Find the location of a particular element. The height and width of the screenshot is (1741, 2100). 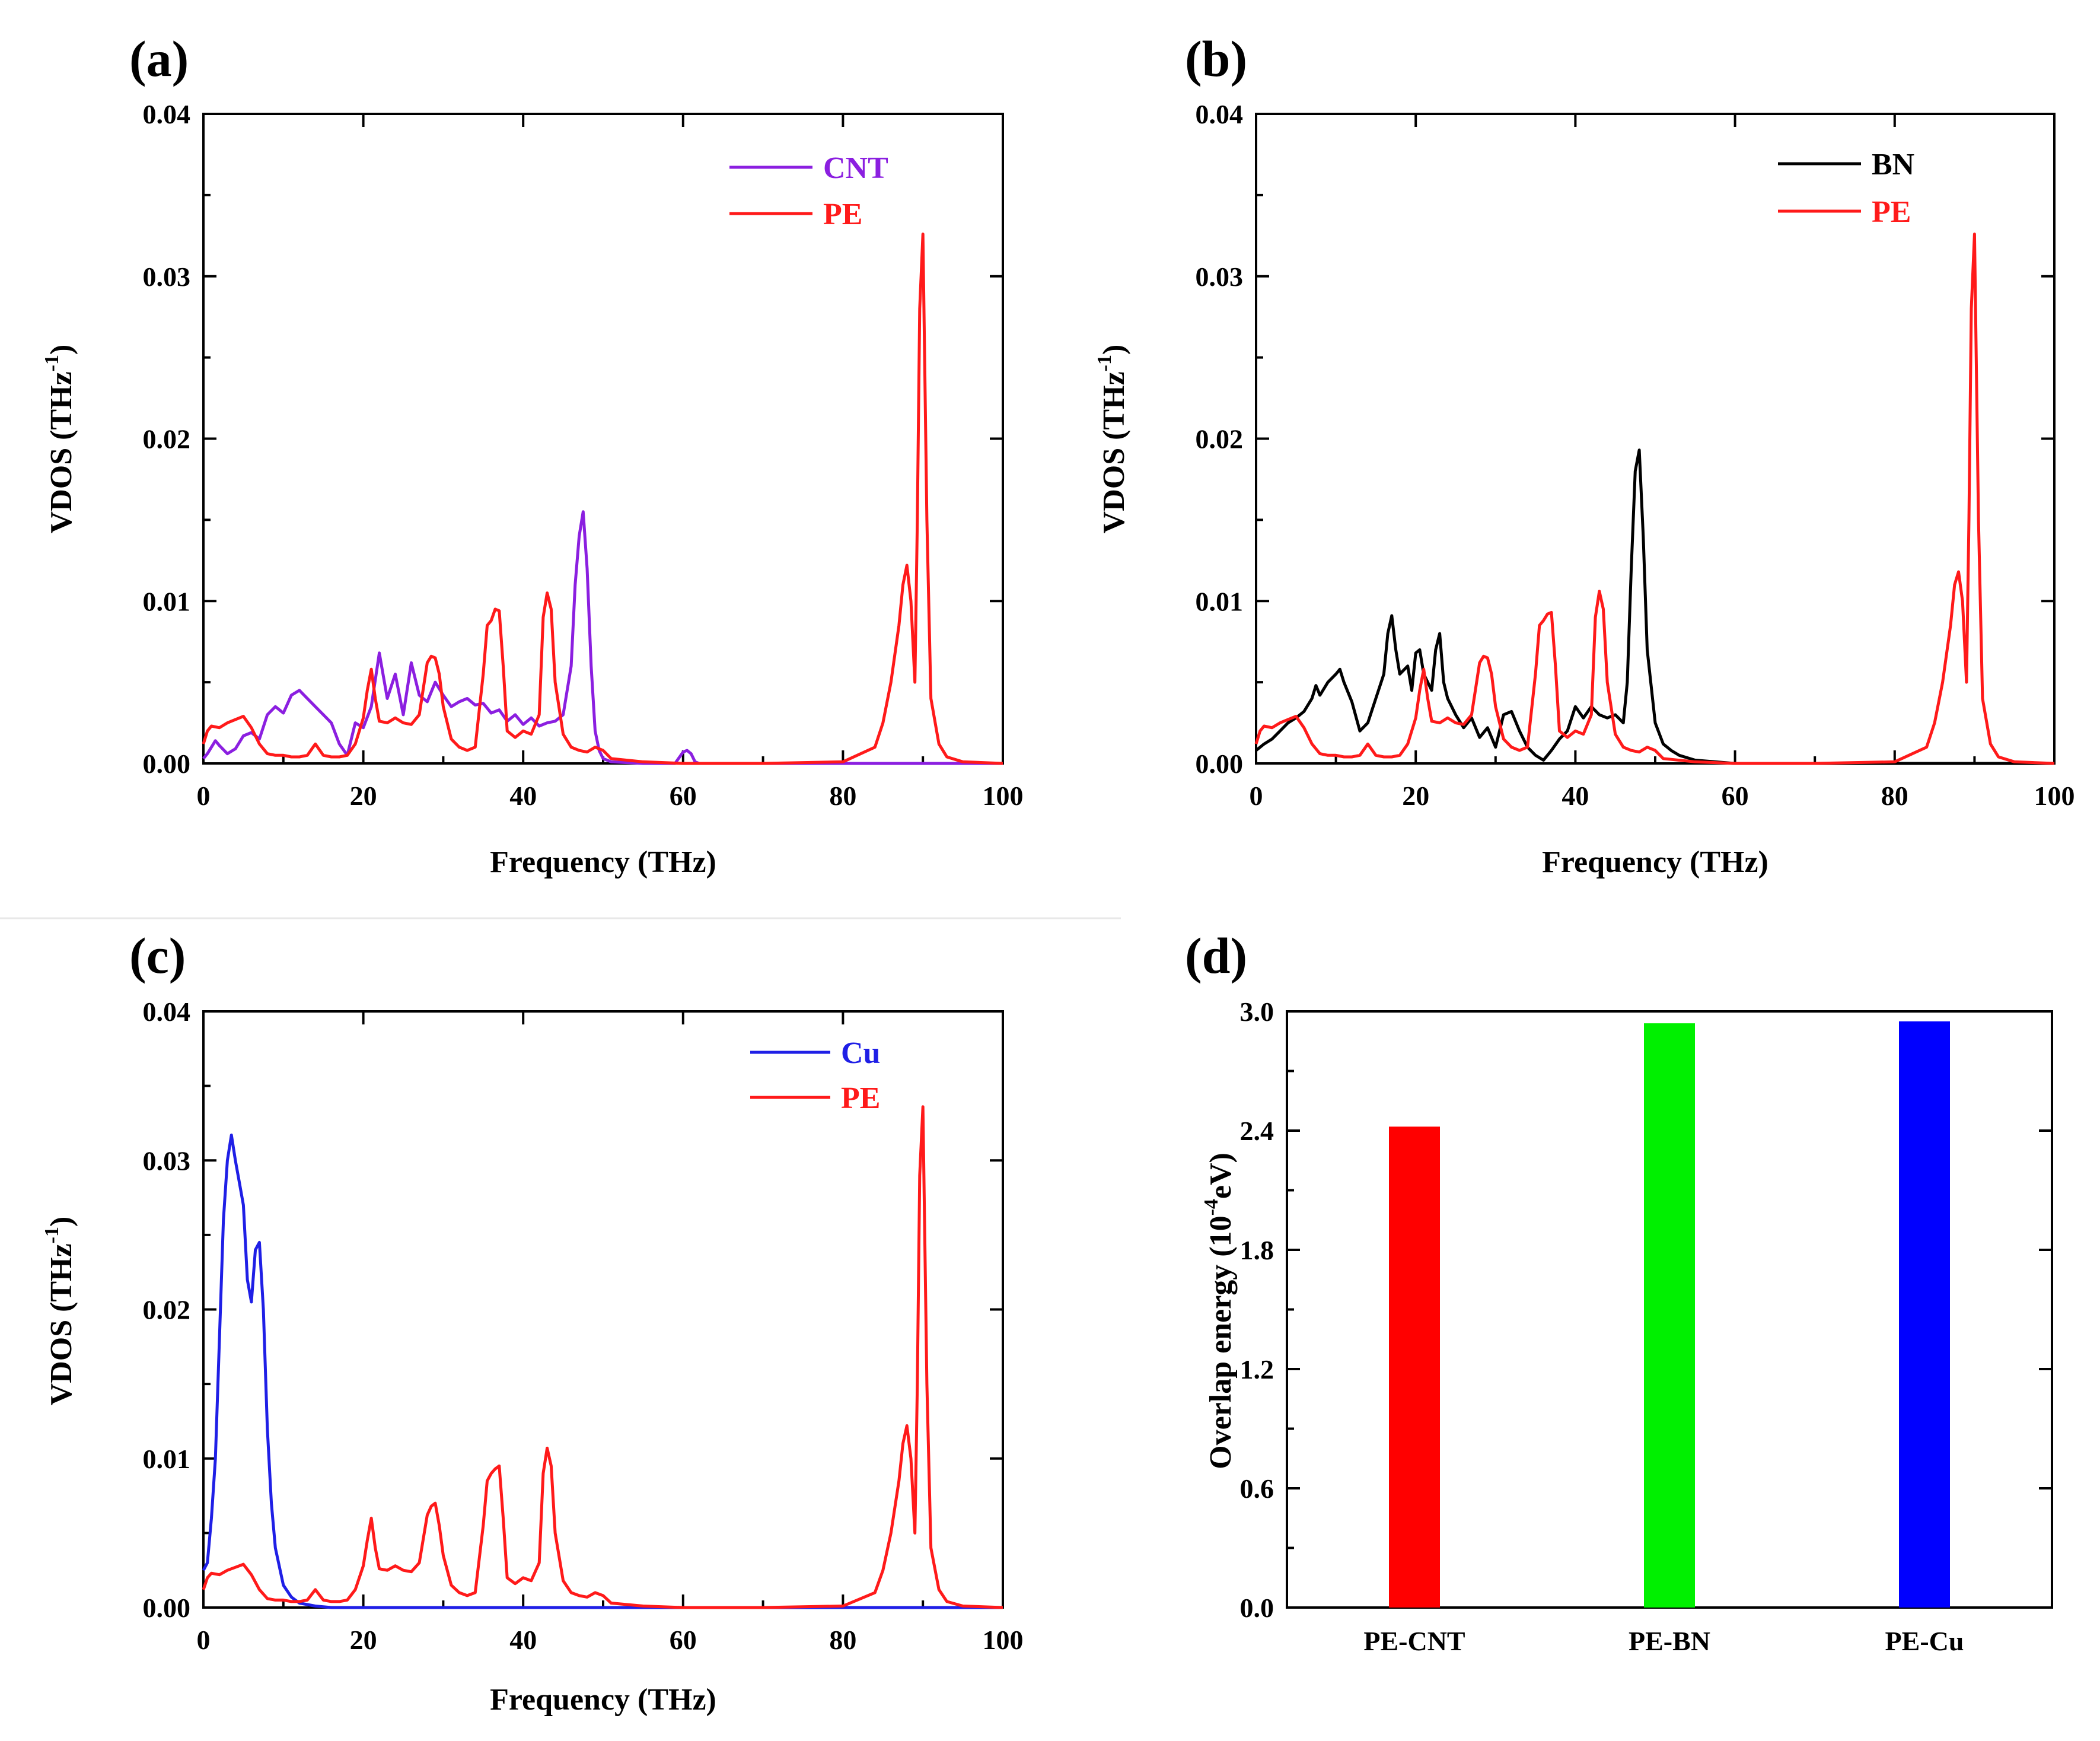

series-line-cu is located at coordinates (602, 1371).